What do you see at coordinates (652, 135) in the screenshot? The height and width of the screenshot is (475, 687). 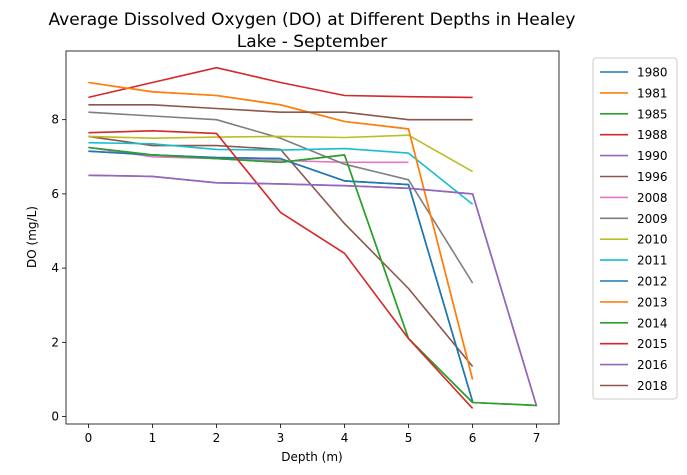 I see `legend-label-1988: 1988` at bounding box center [652, 135].